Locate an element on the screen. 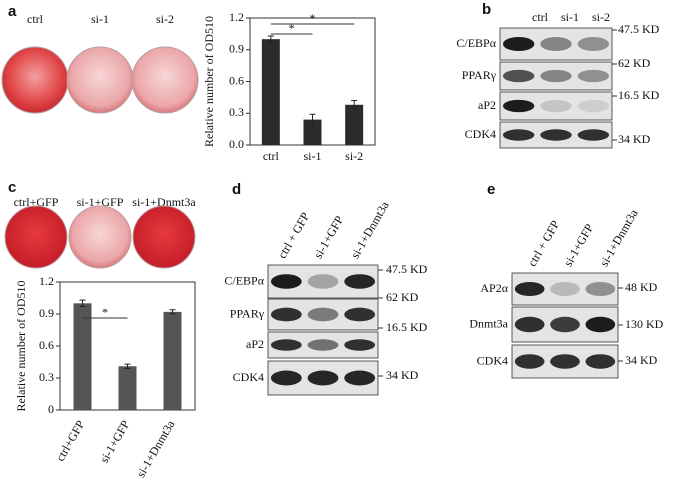 This screenshot has width=685, height=481. lane-label: ctrl is located at coordinates (540, 17).